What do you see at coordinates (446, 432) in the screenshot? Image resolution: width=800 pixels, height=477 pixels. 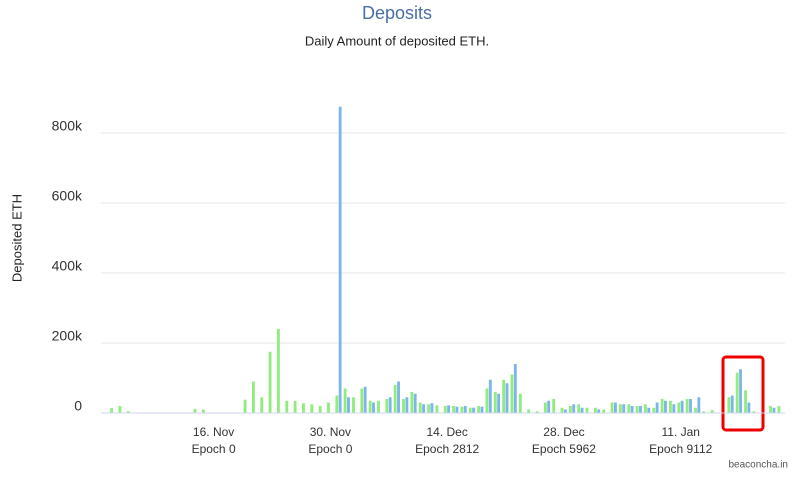 I see `x-tick-label: 14. Dec` at bounding box center [446, 432].